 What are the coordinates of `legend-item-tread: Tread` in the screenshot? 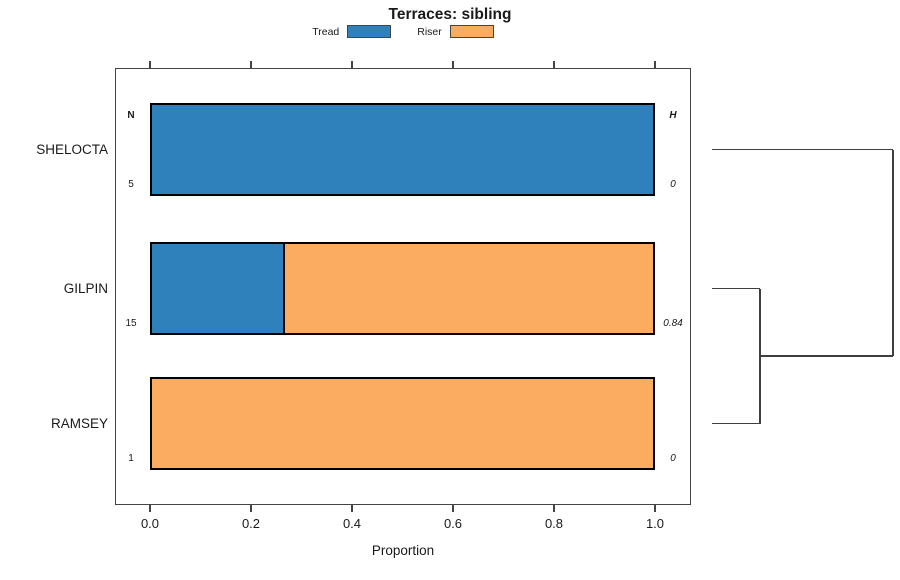 It's located at (352, 31).